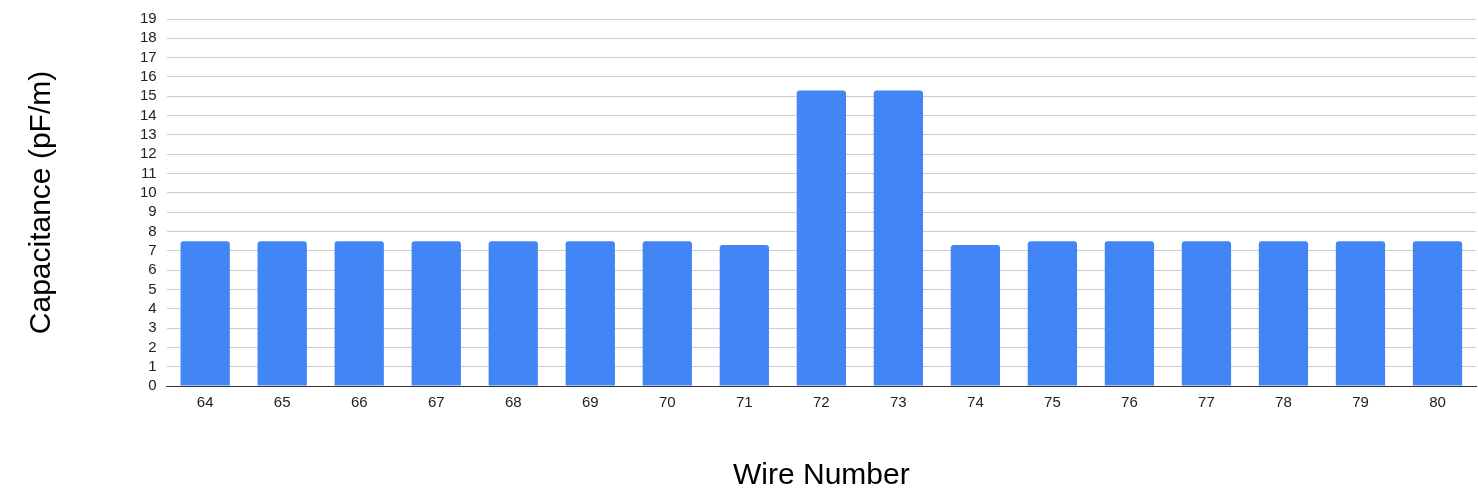 The image size is (1478, 502). Describe the element at coordinates (152, 211) in the screenshot. I see `y-tick-label: 9` at that location.